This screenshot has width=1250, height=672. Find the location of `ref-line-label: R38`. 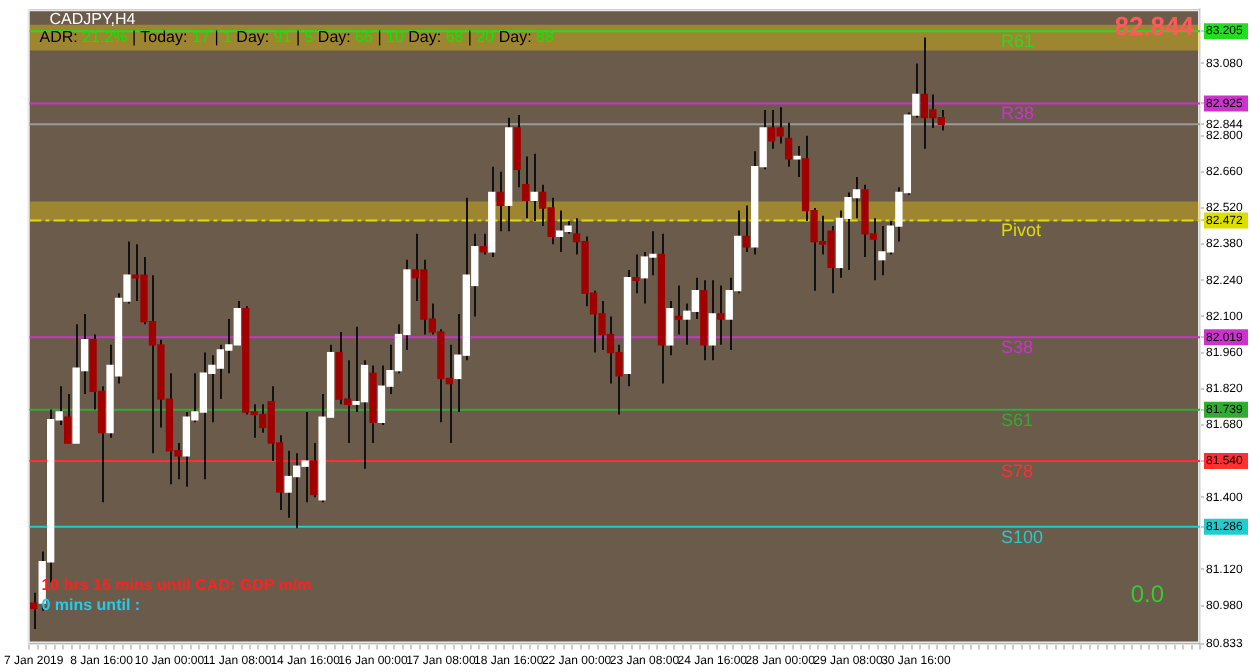

ref-line-label: R38 is located at coordinates (1018, 113).